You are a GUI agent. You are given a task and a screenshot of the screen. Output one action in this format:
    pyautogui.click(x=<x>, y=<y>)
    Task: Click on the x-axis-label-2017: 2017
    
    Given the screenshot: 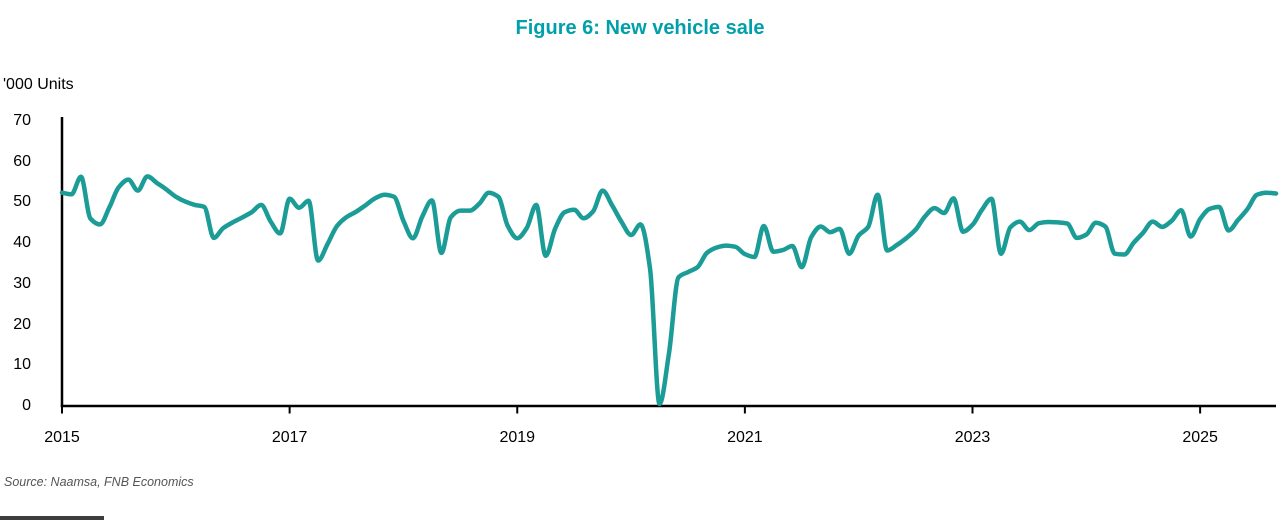 What is the action you would take?
    pyautogui.click(x=289, y=437)
    